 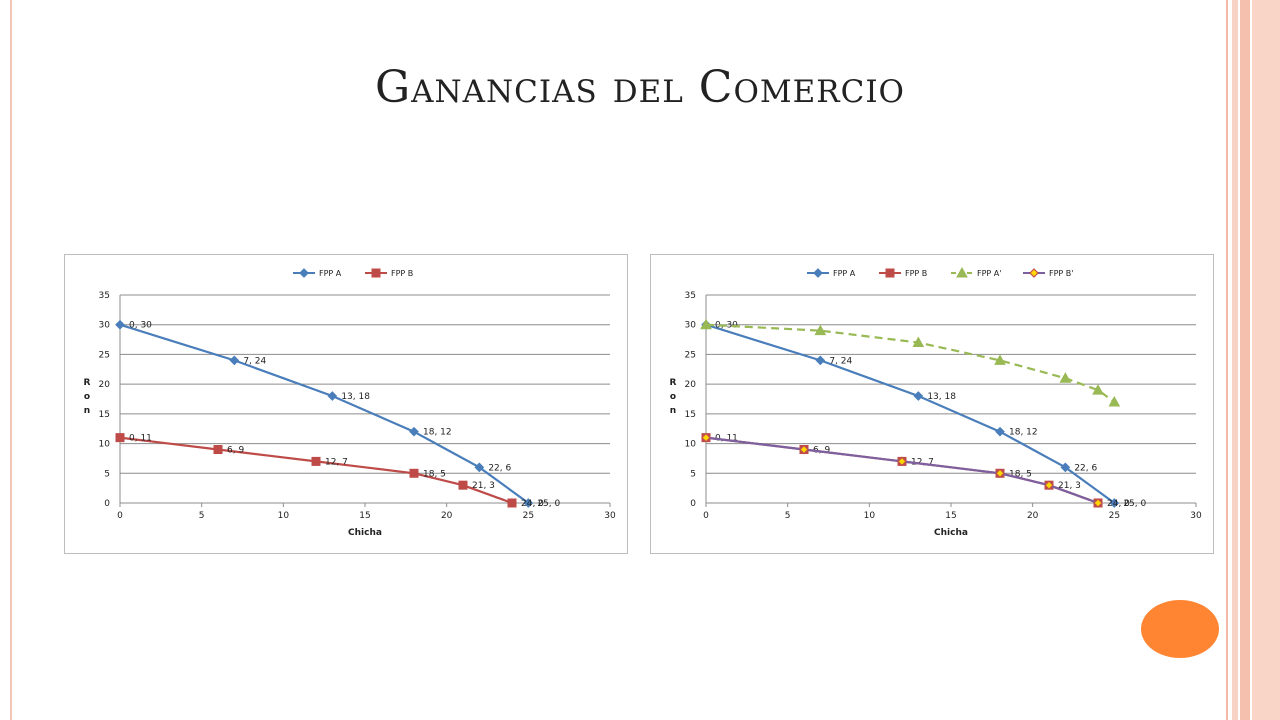 What do you see at coordinates (706, 516) in the screenshot?
I see `x-tick-label: 0` at bounding box center [706, 516].